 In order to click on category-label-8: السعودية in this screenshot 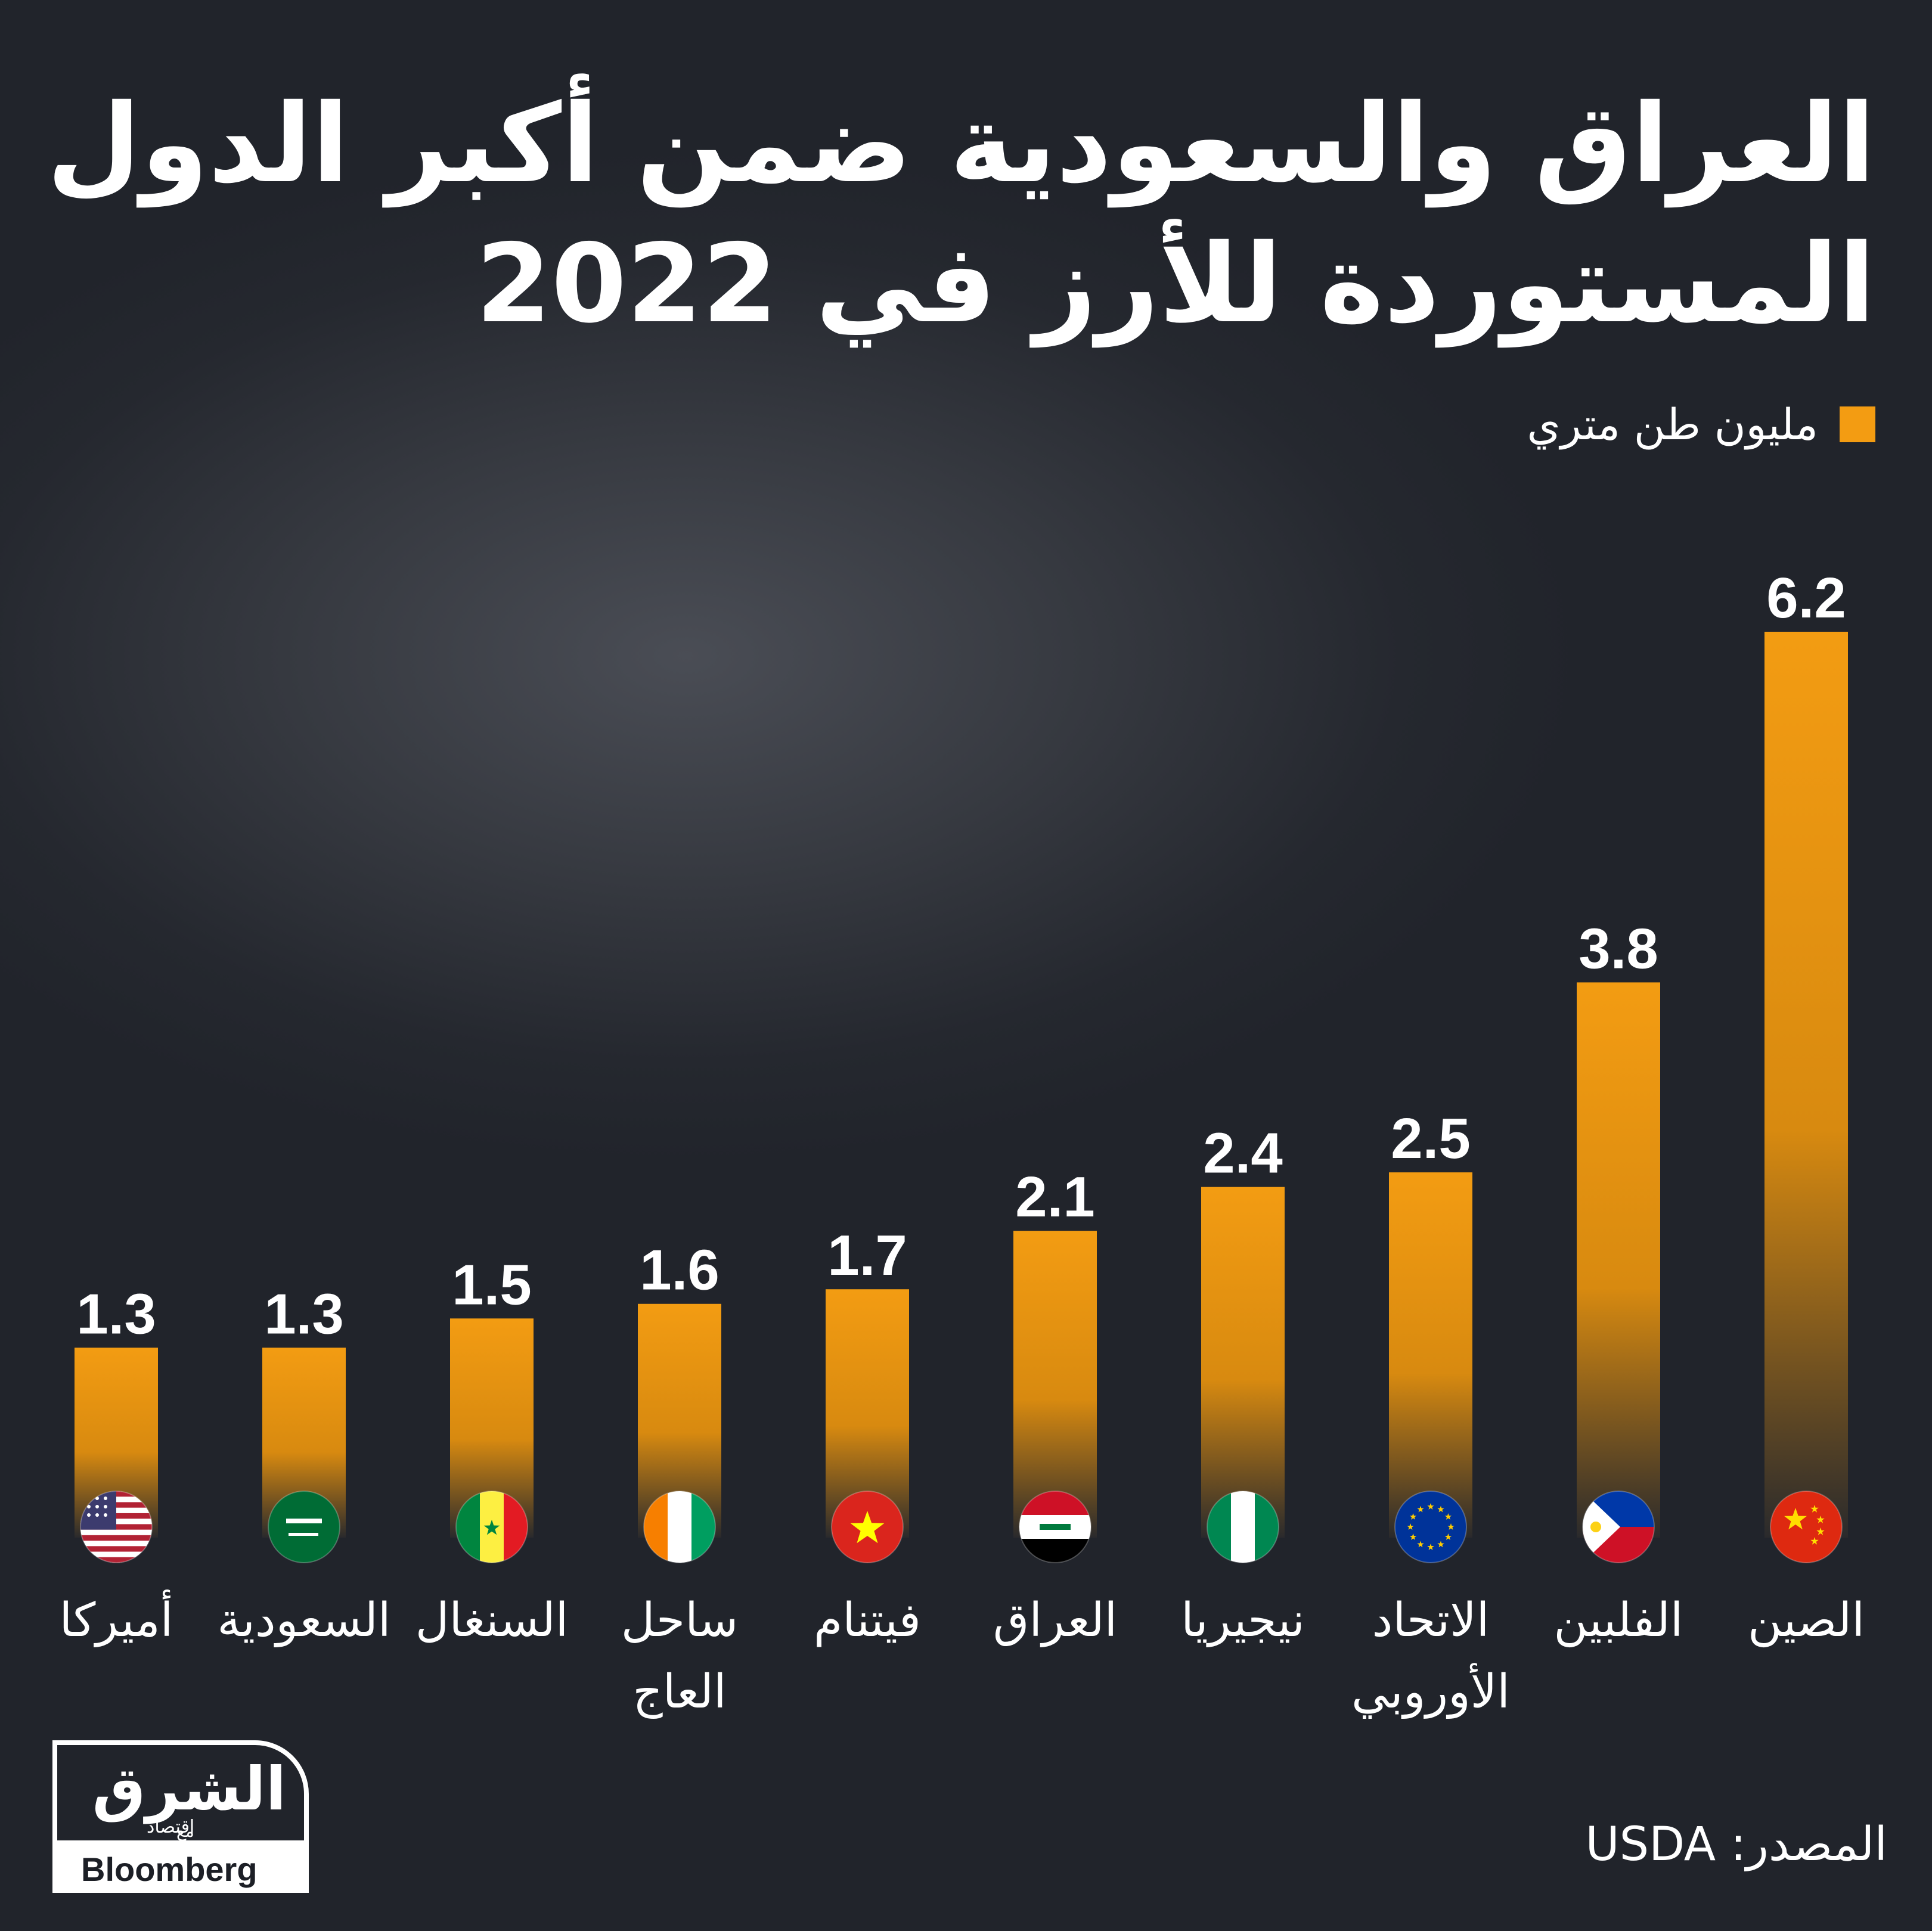, I will do `click(303, 1621)`.